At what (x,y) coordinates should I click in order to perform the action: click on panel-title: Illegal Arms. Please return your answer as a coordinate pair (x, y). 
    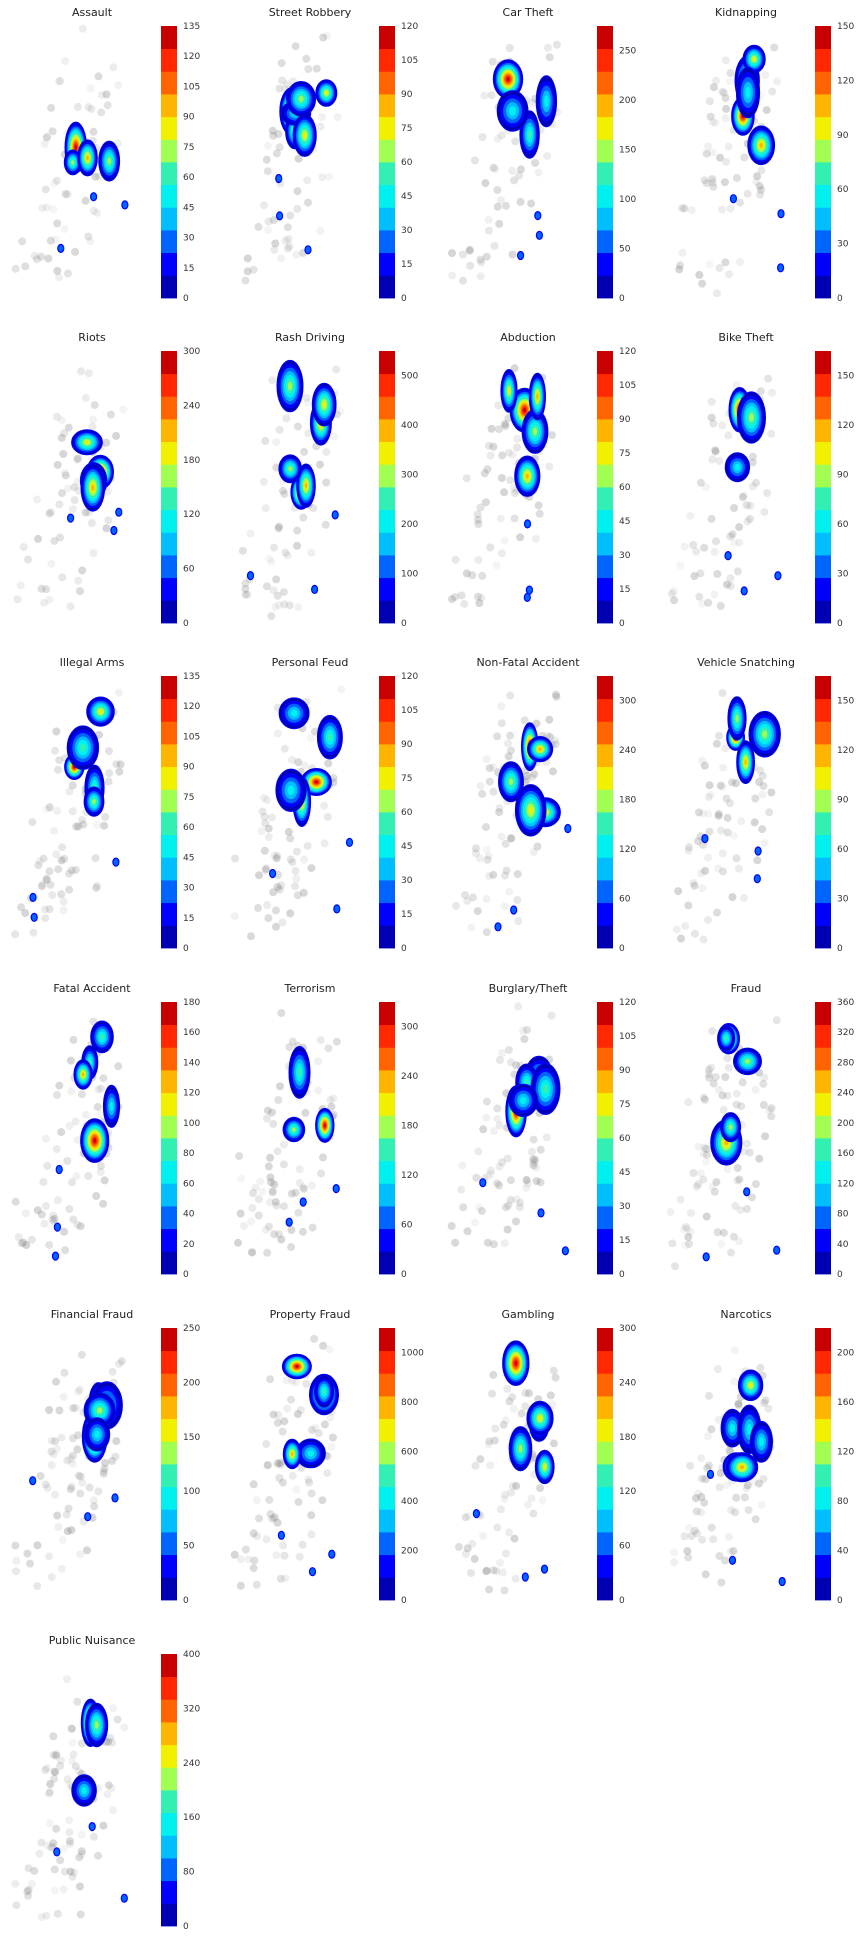
    Looking at the image, I should click on (92, 662).